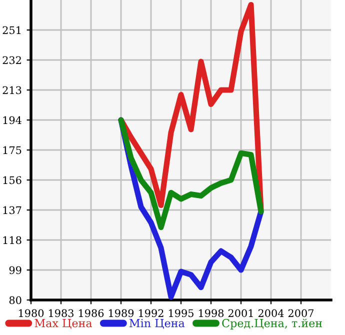 This screenshot has width=345, height=335. I want to click on legend-label: Min Цена, so click(157, 323).